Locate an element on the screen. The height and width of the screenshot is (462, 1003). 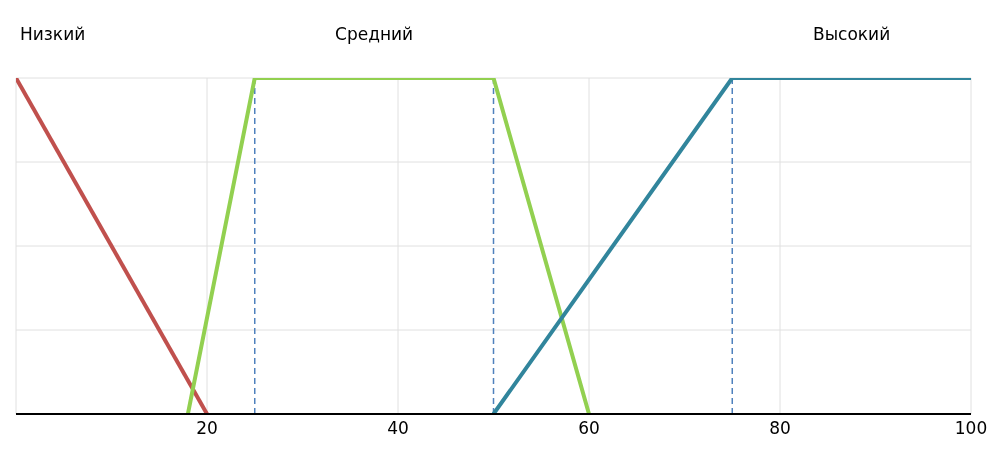
x-tick-label: 40 is located at coordinates (398, 428).